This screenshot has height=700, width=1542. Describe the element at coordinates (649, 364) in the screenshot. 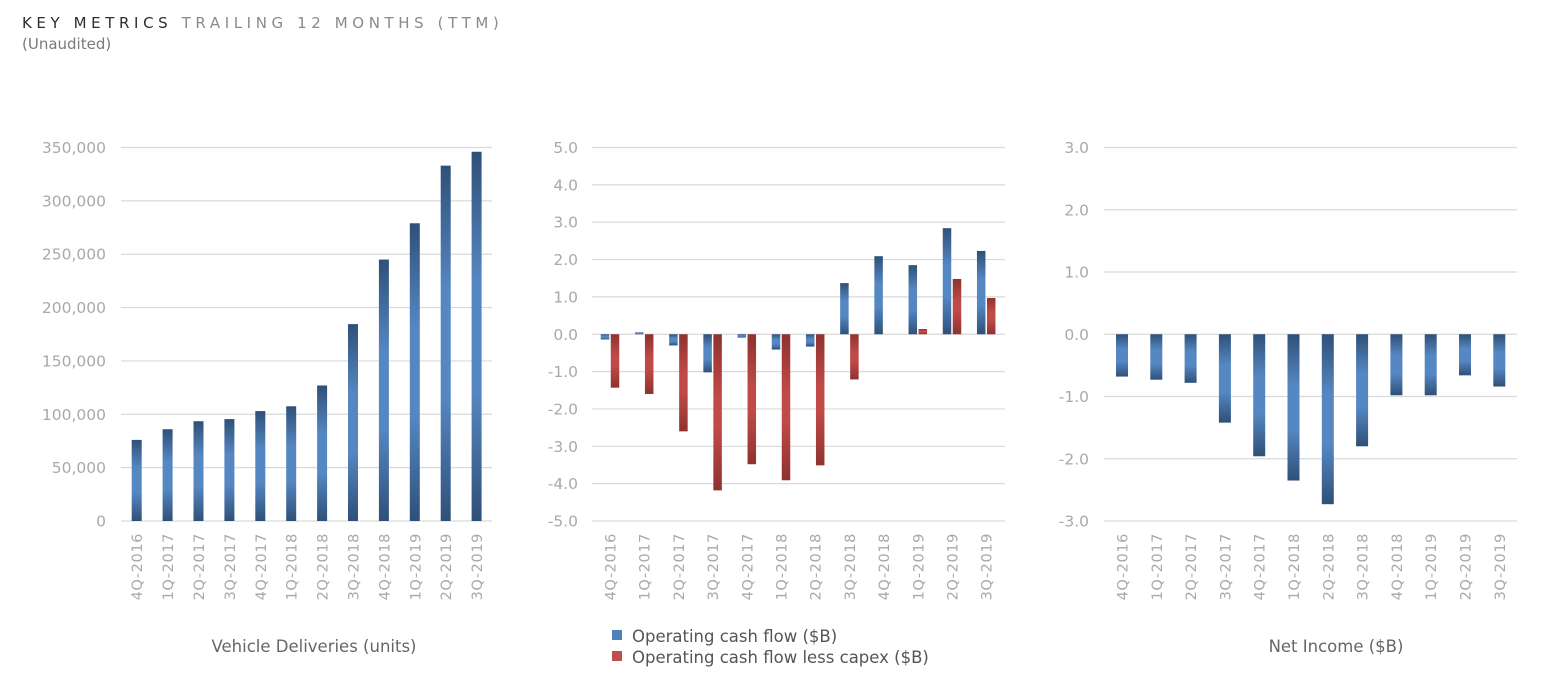

I see `bar-operating-cash-flow-less-capex-b-1q-2017` at that location.